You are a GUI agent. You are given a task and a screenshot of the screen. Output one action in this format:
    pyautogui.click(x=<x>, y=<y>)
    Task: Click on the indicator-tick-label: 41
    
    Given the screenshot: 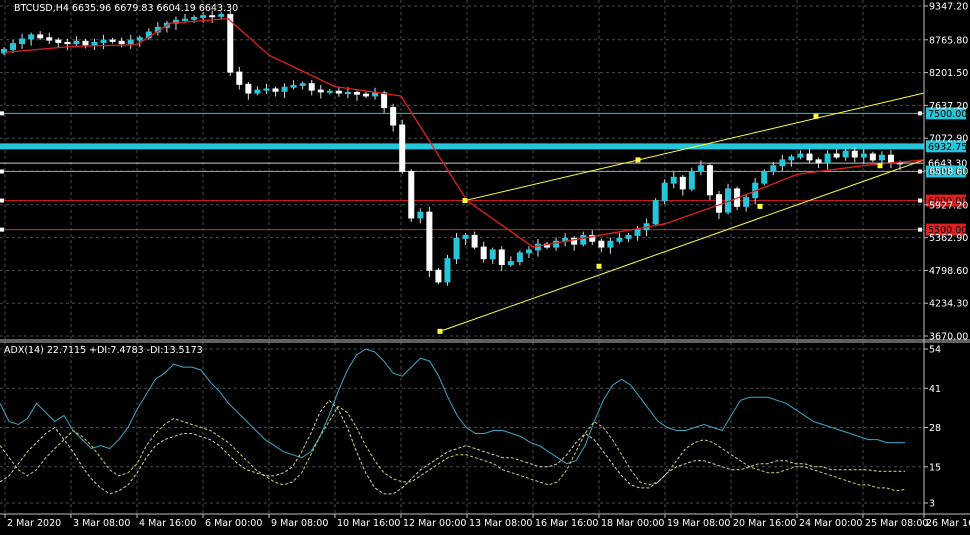 What is the action you would take?
    pyautogui.click(x=935, y=389)
    